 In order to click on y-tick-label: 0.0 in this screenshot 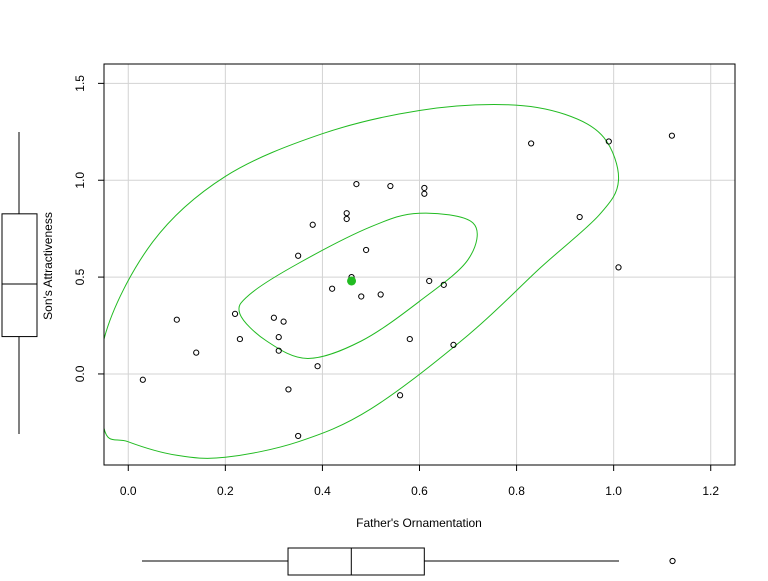, I will do `click(80, 373)`.